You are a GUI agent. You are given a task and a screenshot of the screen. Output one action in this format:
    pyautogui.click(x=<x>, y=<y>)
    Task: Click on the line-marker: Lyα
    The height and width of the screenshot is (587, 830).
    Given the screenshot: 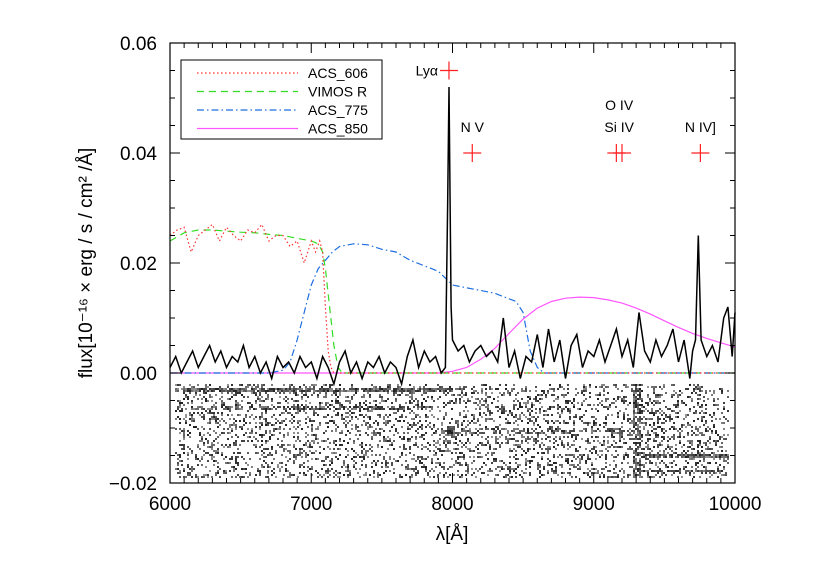 What is the action you would take?
    pyautogui.click(x=437, y=70)
    